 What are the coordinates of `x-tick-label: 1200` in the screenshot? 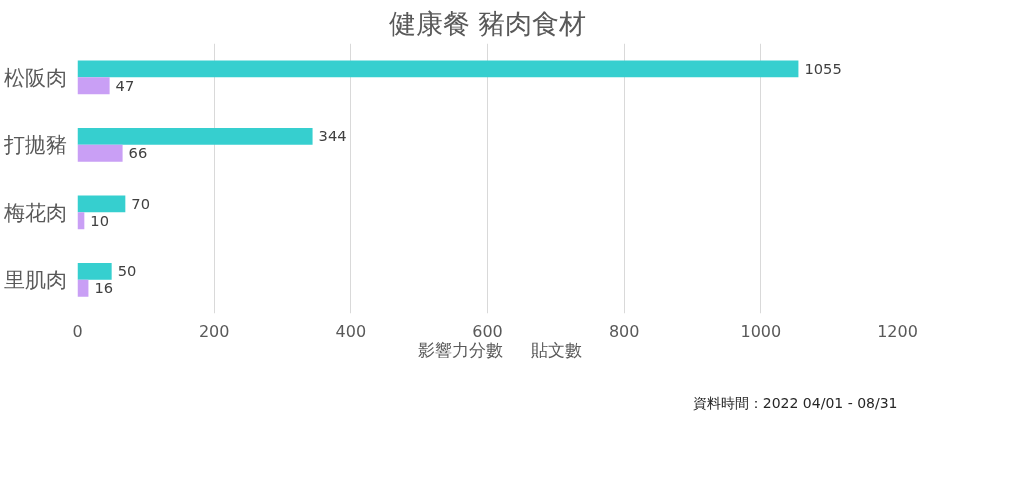 It's located at (897, 331).